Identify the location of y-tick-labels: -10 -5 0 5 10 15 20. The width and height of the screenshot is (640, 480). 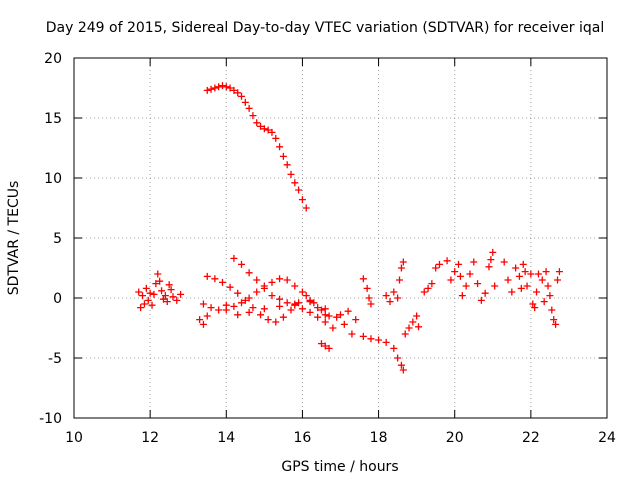
(50, 239).